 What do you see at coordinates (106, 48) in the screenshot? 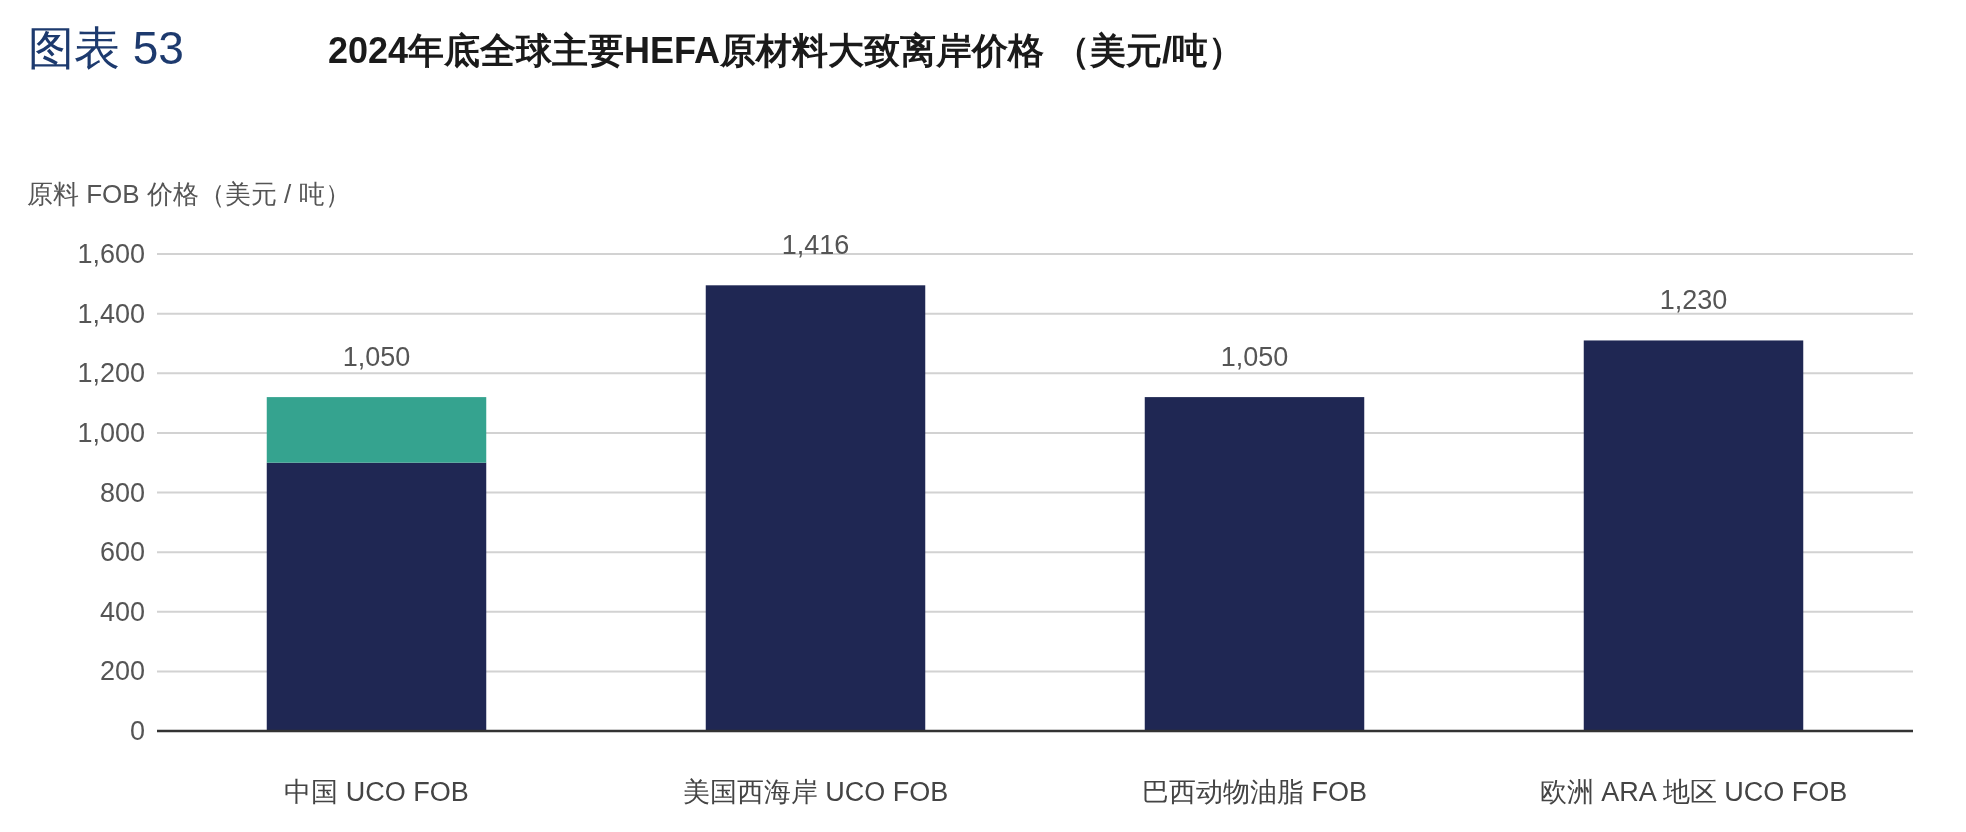
I see `text: 图表 53` at bounding box center [106, 48].